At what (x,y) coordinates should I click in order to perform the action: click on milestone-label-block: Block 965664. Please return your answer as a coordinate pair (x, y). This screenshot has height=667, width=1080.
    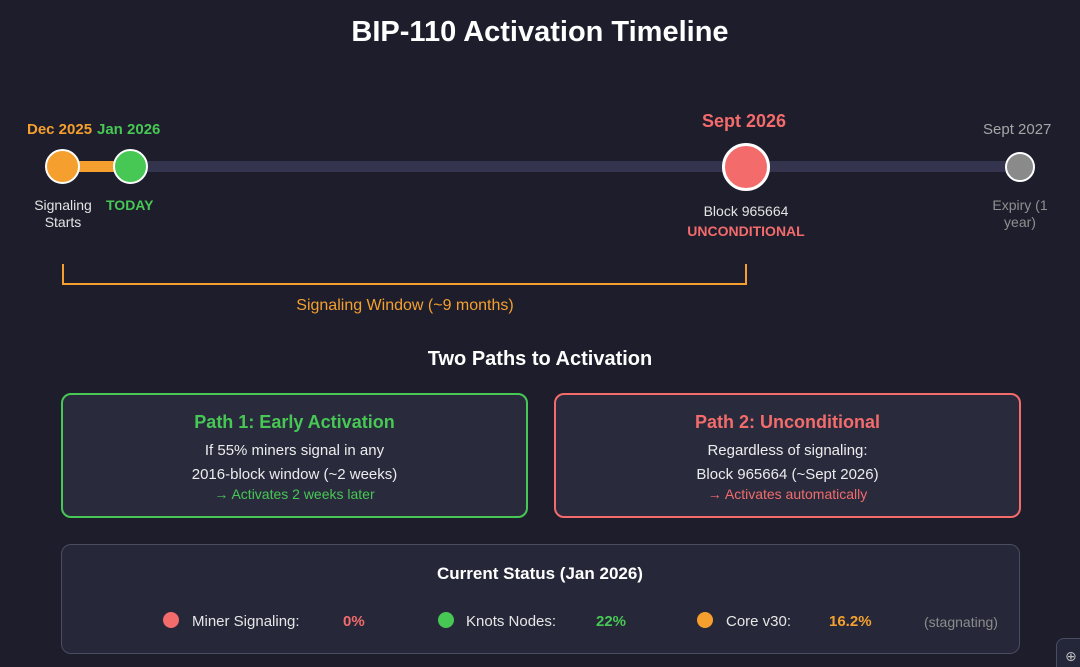
    Looking at the image, I should click on (746, 211).